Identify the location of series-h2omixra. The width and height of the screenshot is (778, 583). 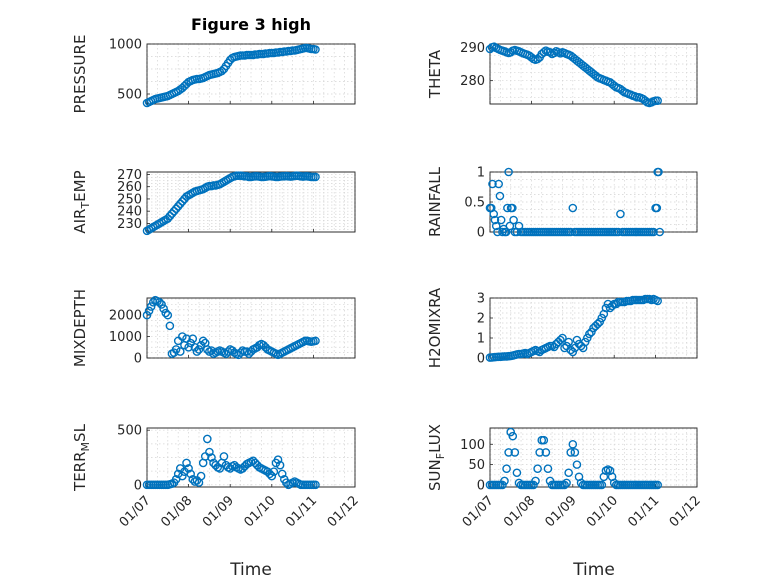
(573, 328).